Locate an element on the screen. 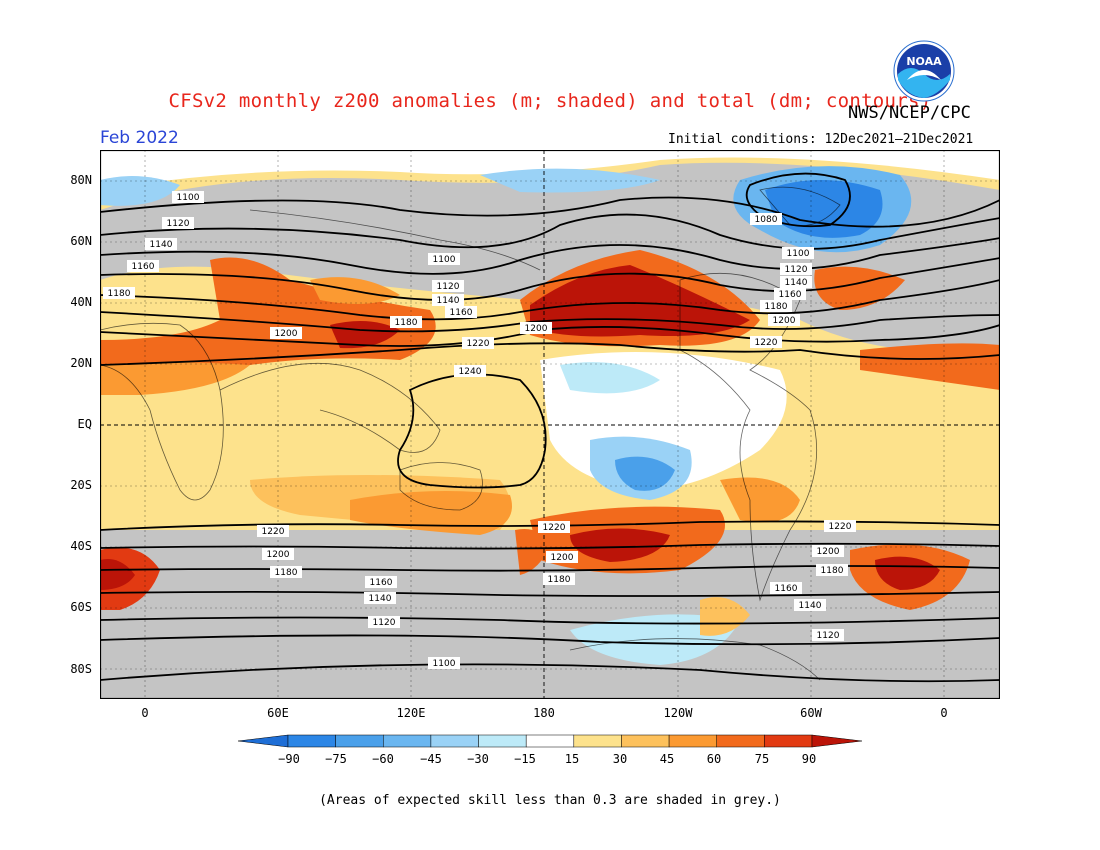  contour-label: 1240 is located at coordinates (470, 371).